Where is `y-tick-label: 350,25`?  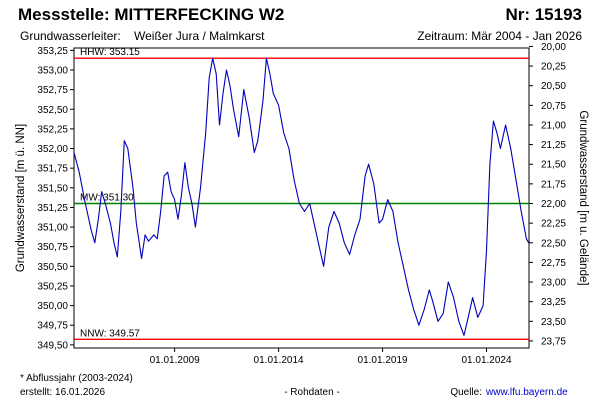 y-tick-label: 350,25 is located at coordinates (52, 286).